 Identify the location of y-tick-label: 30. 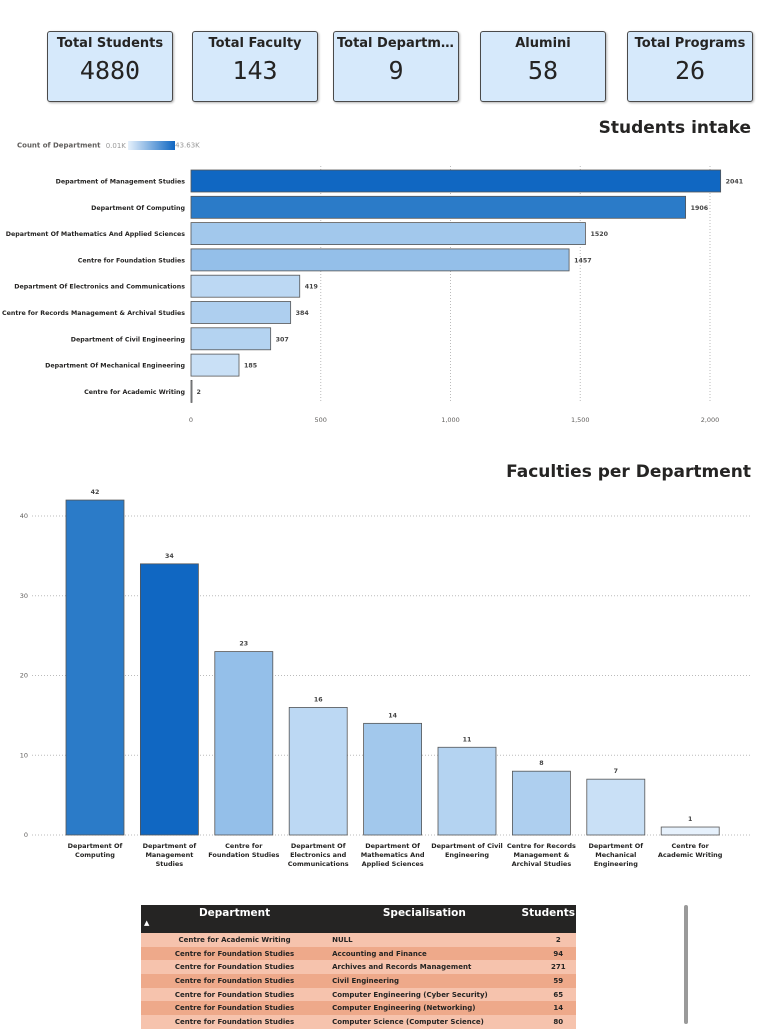
(24, 596).